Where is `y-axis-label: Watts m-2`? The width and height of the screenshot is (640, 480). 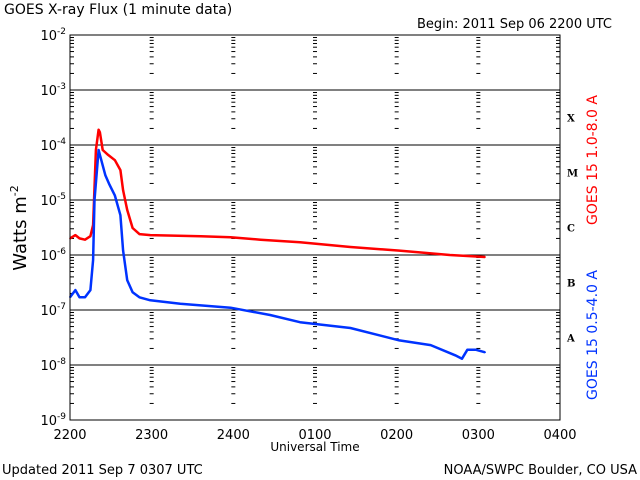
y-axis-label: Watts m-2 is located at coordinates (19, 227).